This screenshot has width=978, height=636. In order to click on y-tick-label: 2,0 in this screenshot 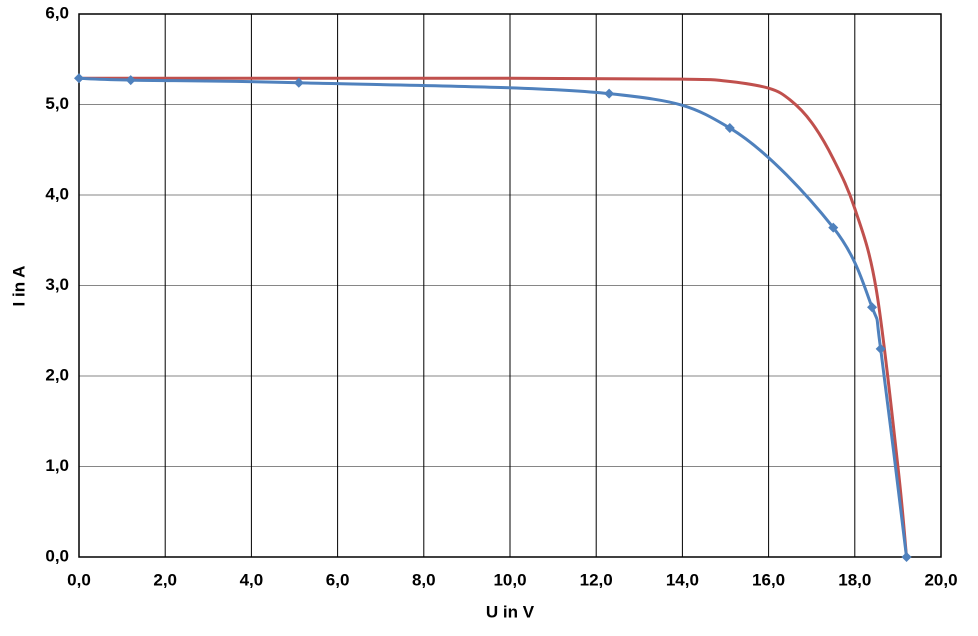, I will do `click(57, 374)`.